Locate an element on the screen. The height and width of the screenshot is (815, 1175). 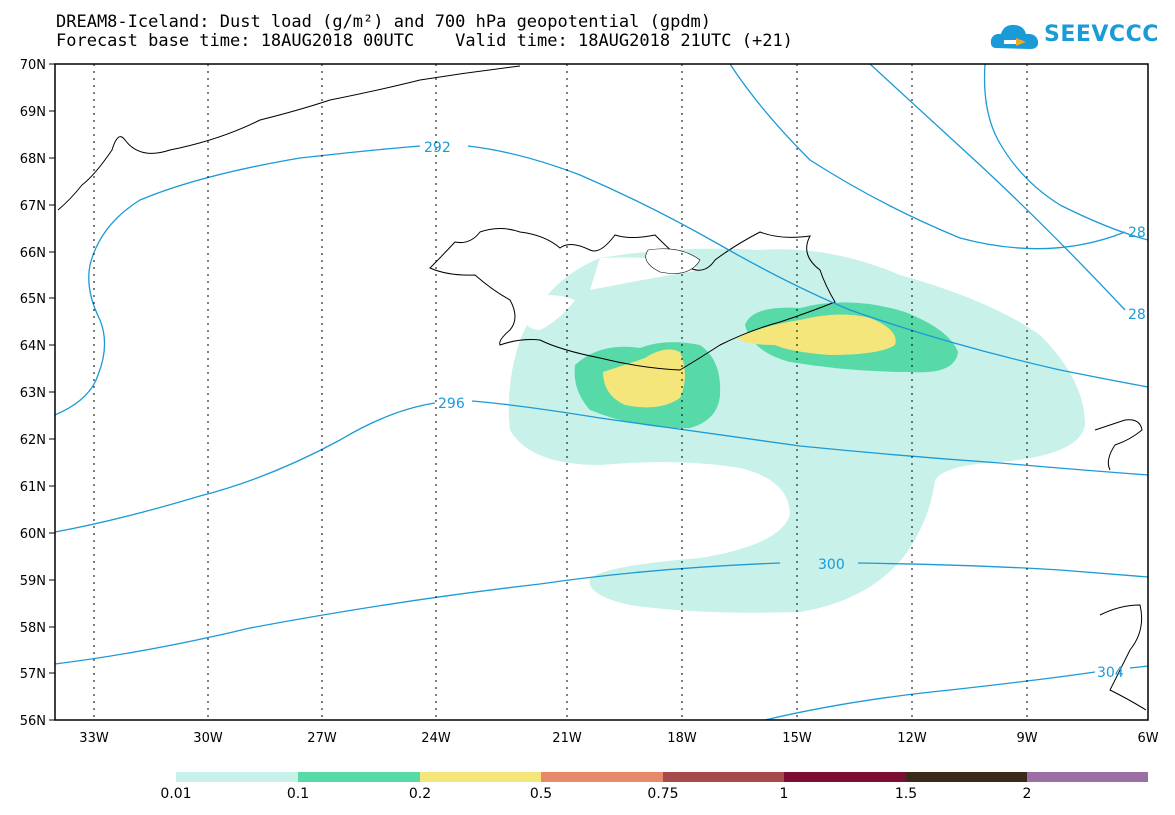
cloud-logo-icon is located at coordinates (1014, 36).